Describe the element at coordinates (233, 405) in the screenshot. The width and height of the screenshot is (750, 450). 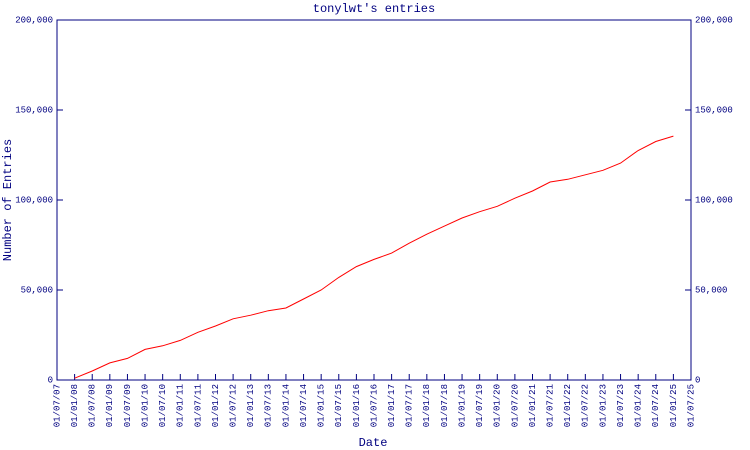
I see `x-tick-label: 01/07/12` at that location.